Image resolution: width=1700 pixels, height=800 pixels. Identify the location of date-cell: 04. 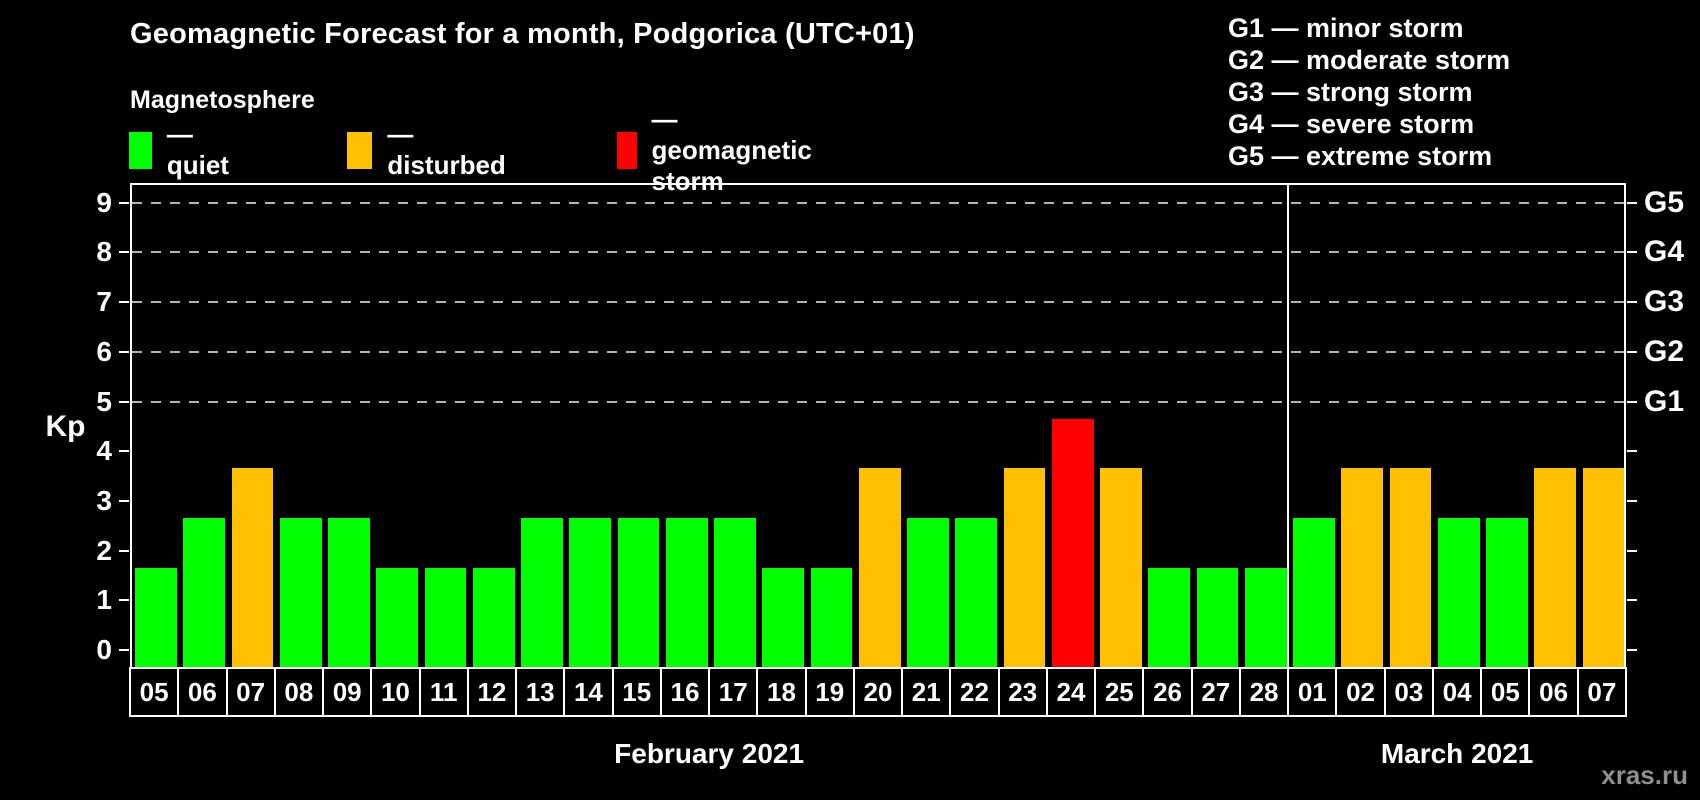
(1457, 692).